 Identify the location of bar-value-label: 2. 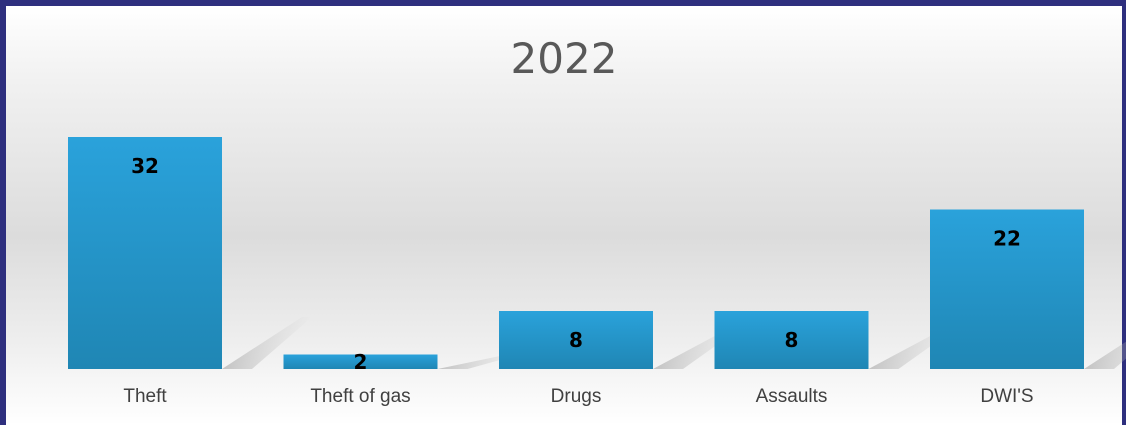
(361, 362).